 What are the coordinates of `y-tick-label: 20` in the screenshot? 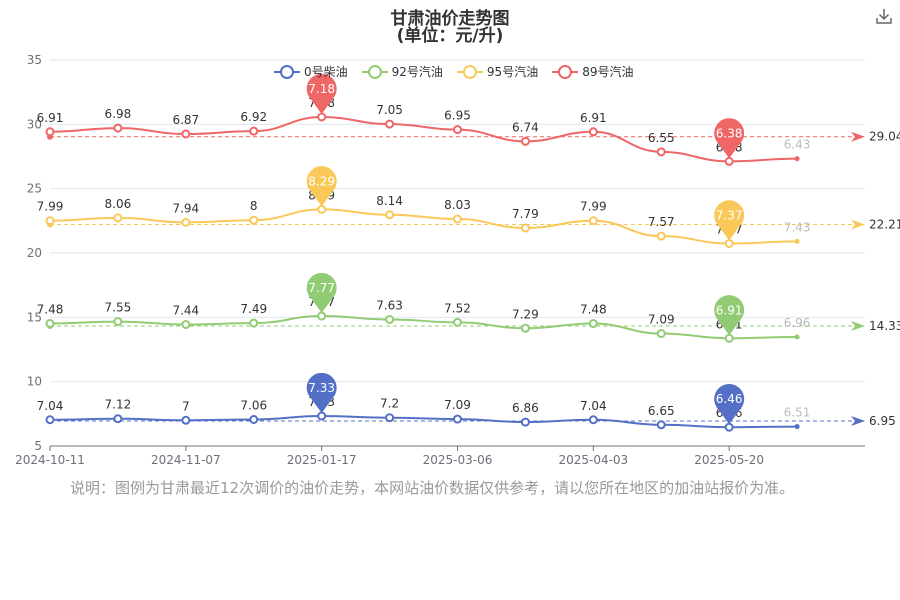 It's located at (34, 253).